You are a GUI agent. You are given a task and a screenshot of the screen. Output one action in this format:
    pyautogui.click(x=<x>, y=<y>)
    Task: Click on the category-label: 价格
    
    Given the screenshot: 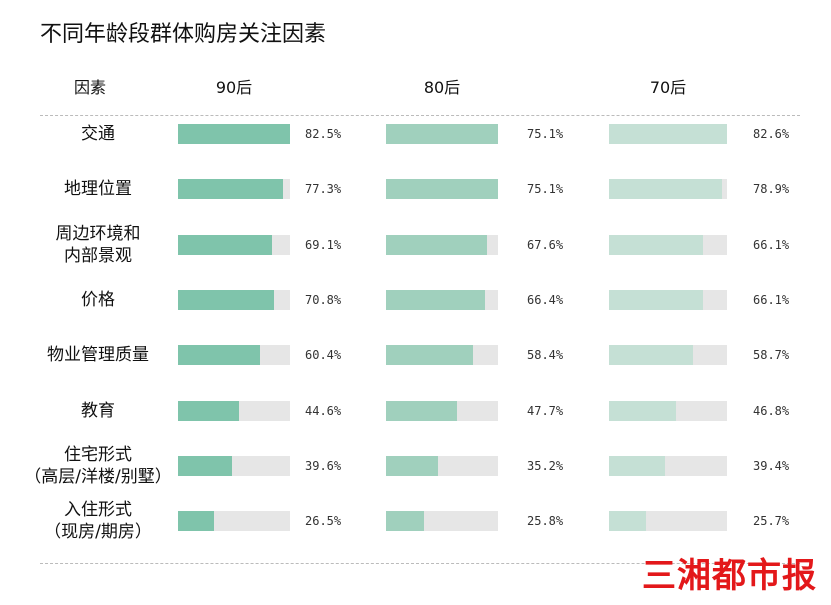 What is the action you would take?
    pyautogui.click(x=98, y=299)
    